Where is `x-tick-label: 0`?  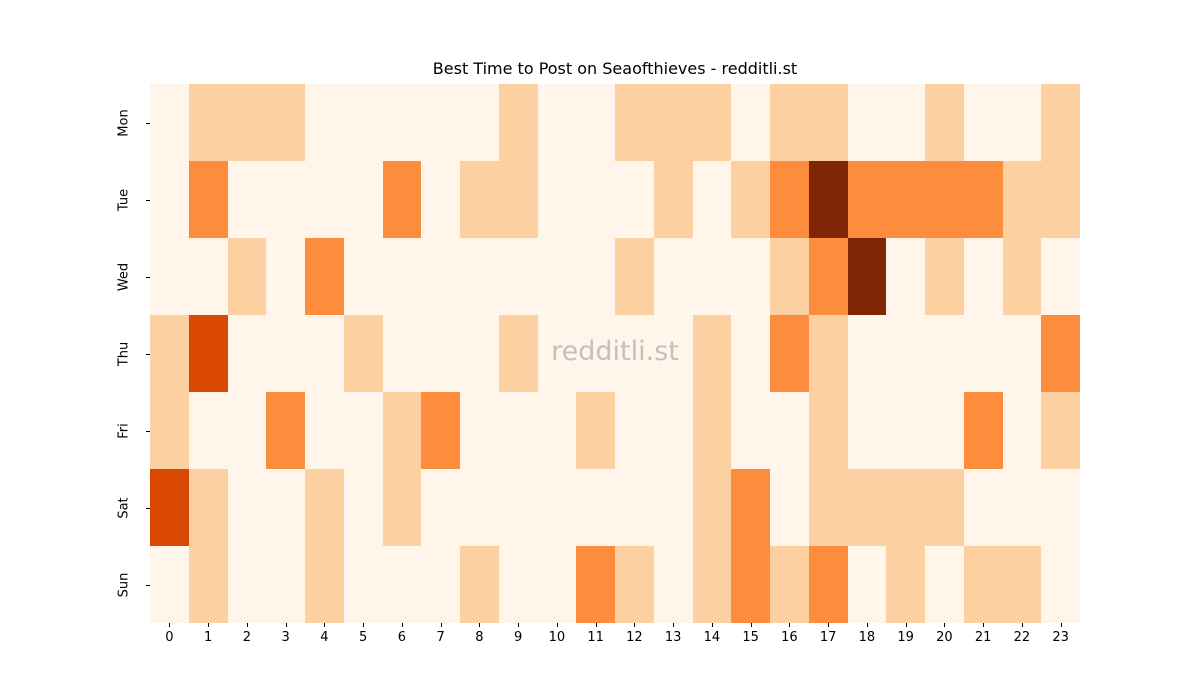
x-tick-label: 0 is located at coordinates (169, 638).